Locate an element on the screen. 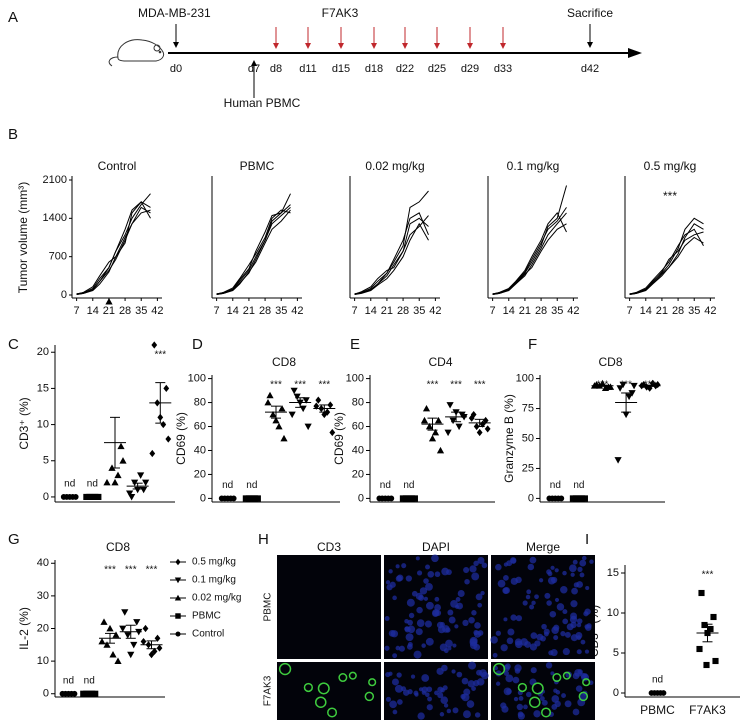 The image size is (748, 726). pbmc-label: Human PBMC is located at coordinates (262, 103).